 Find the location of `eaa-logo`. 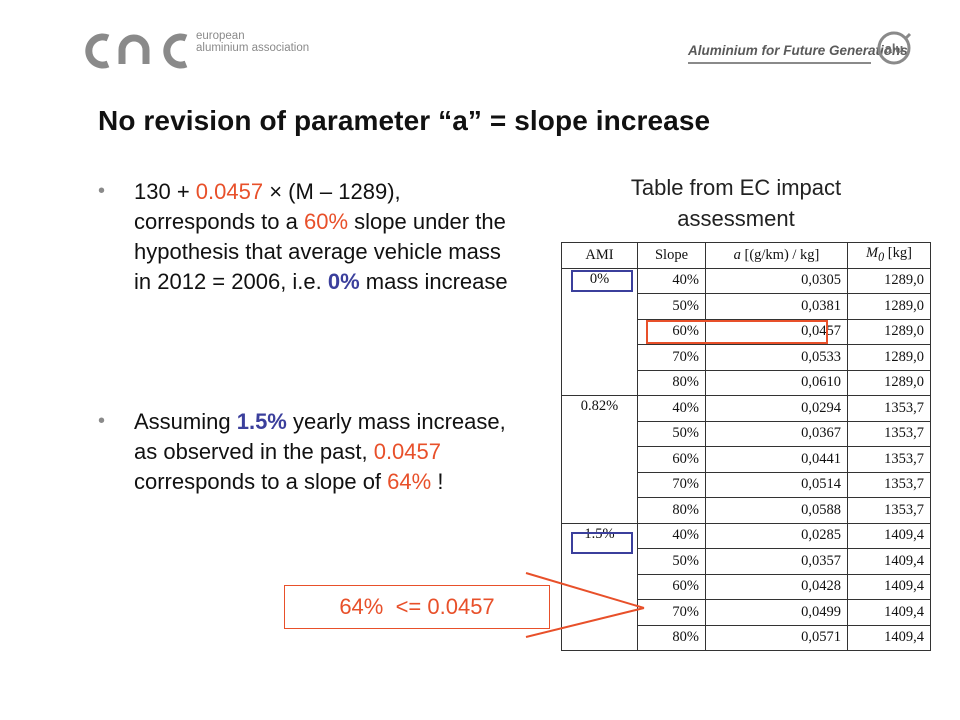

eaa-logo is located at coordinates (136, 51).